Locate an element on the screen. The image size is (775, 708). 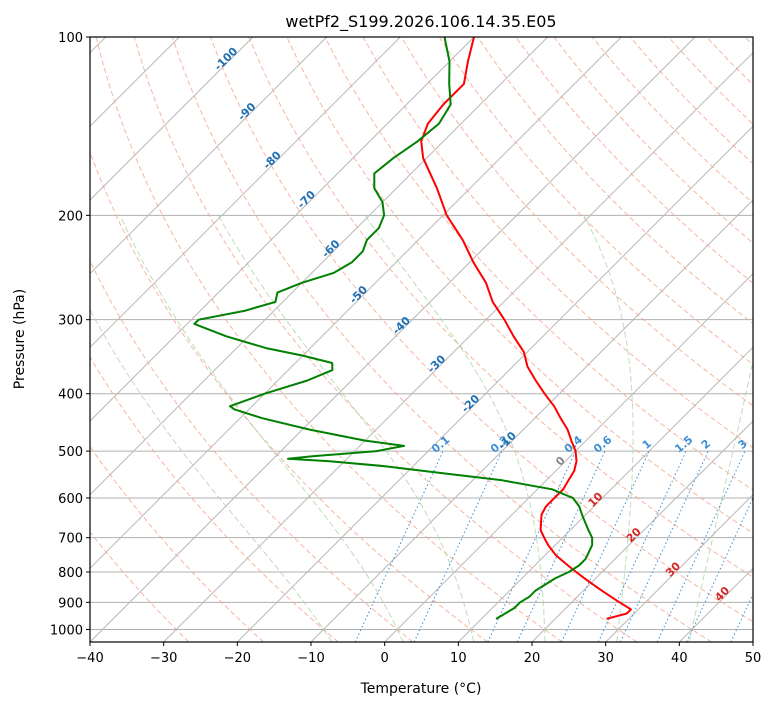
y-axis-ticks: 100 200 300 400 500 600 700 800 900 1000 is located at coordinates (70, 334).